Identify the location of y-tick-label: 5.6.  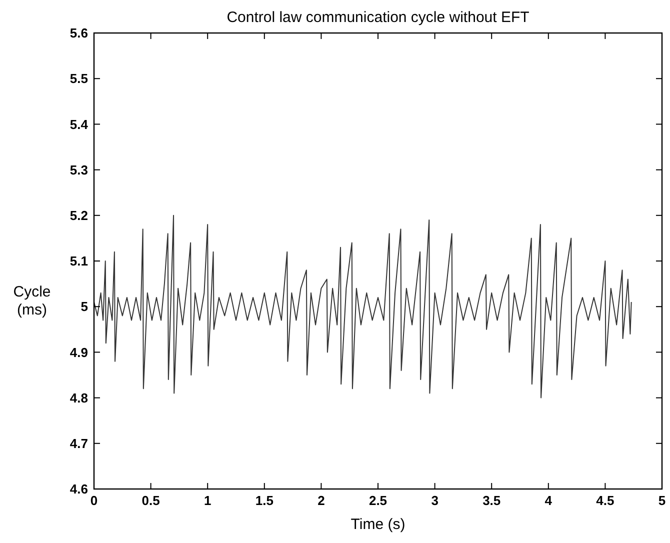
(79, 33).